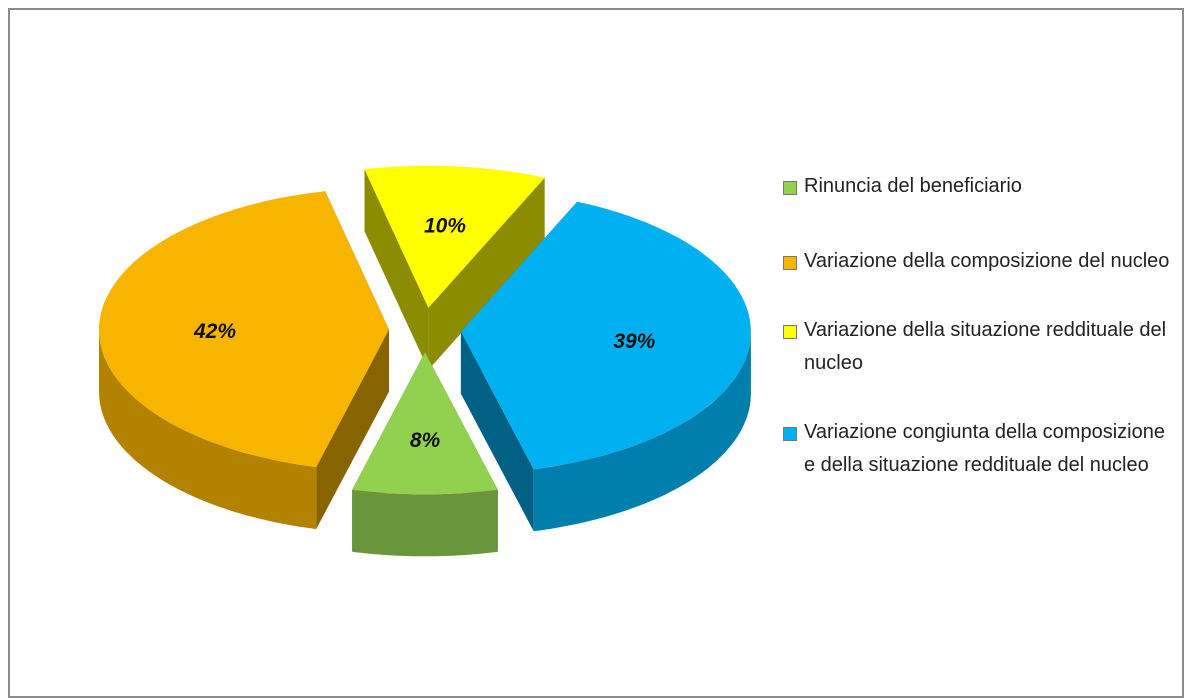 This screenshot has height=698, width=1192. Describe the element at coordinates (425, 440) in the screenshot. I see `data-label: 8%` at that location.